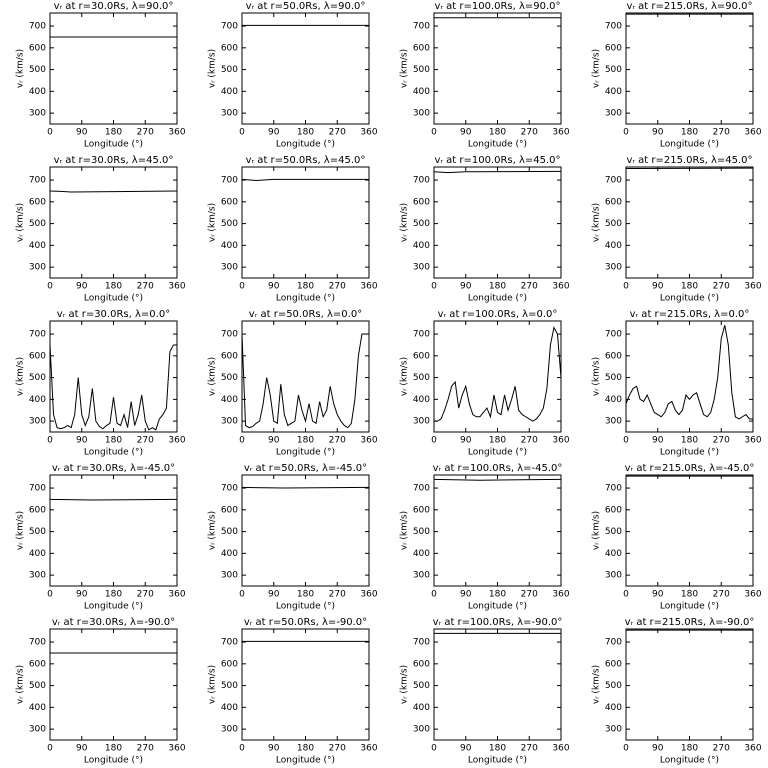 Image resolution: width=768 pixels, height=768 pixels. What do you see at coordinates (305, 622) in the screenshot?
I see `panel-title: vᵣ at r=50.0Rs, λ=-90.0°` at bounding box center [305, 622].